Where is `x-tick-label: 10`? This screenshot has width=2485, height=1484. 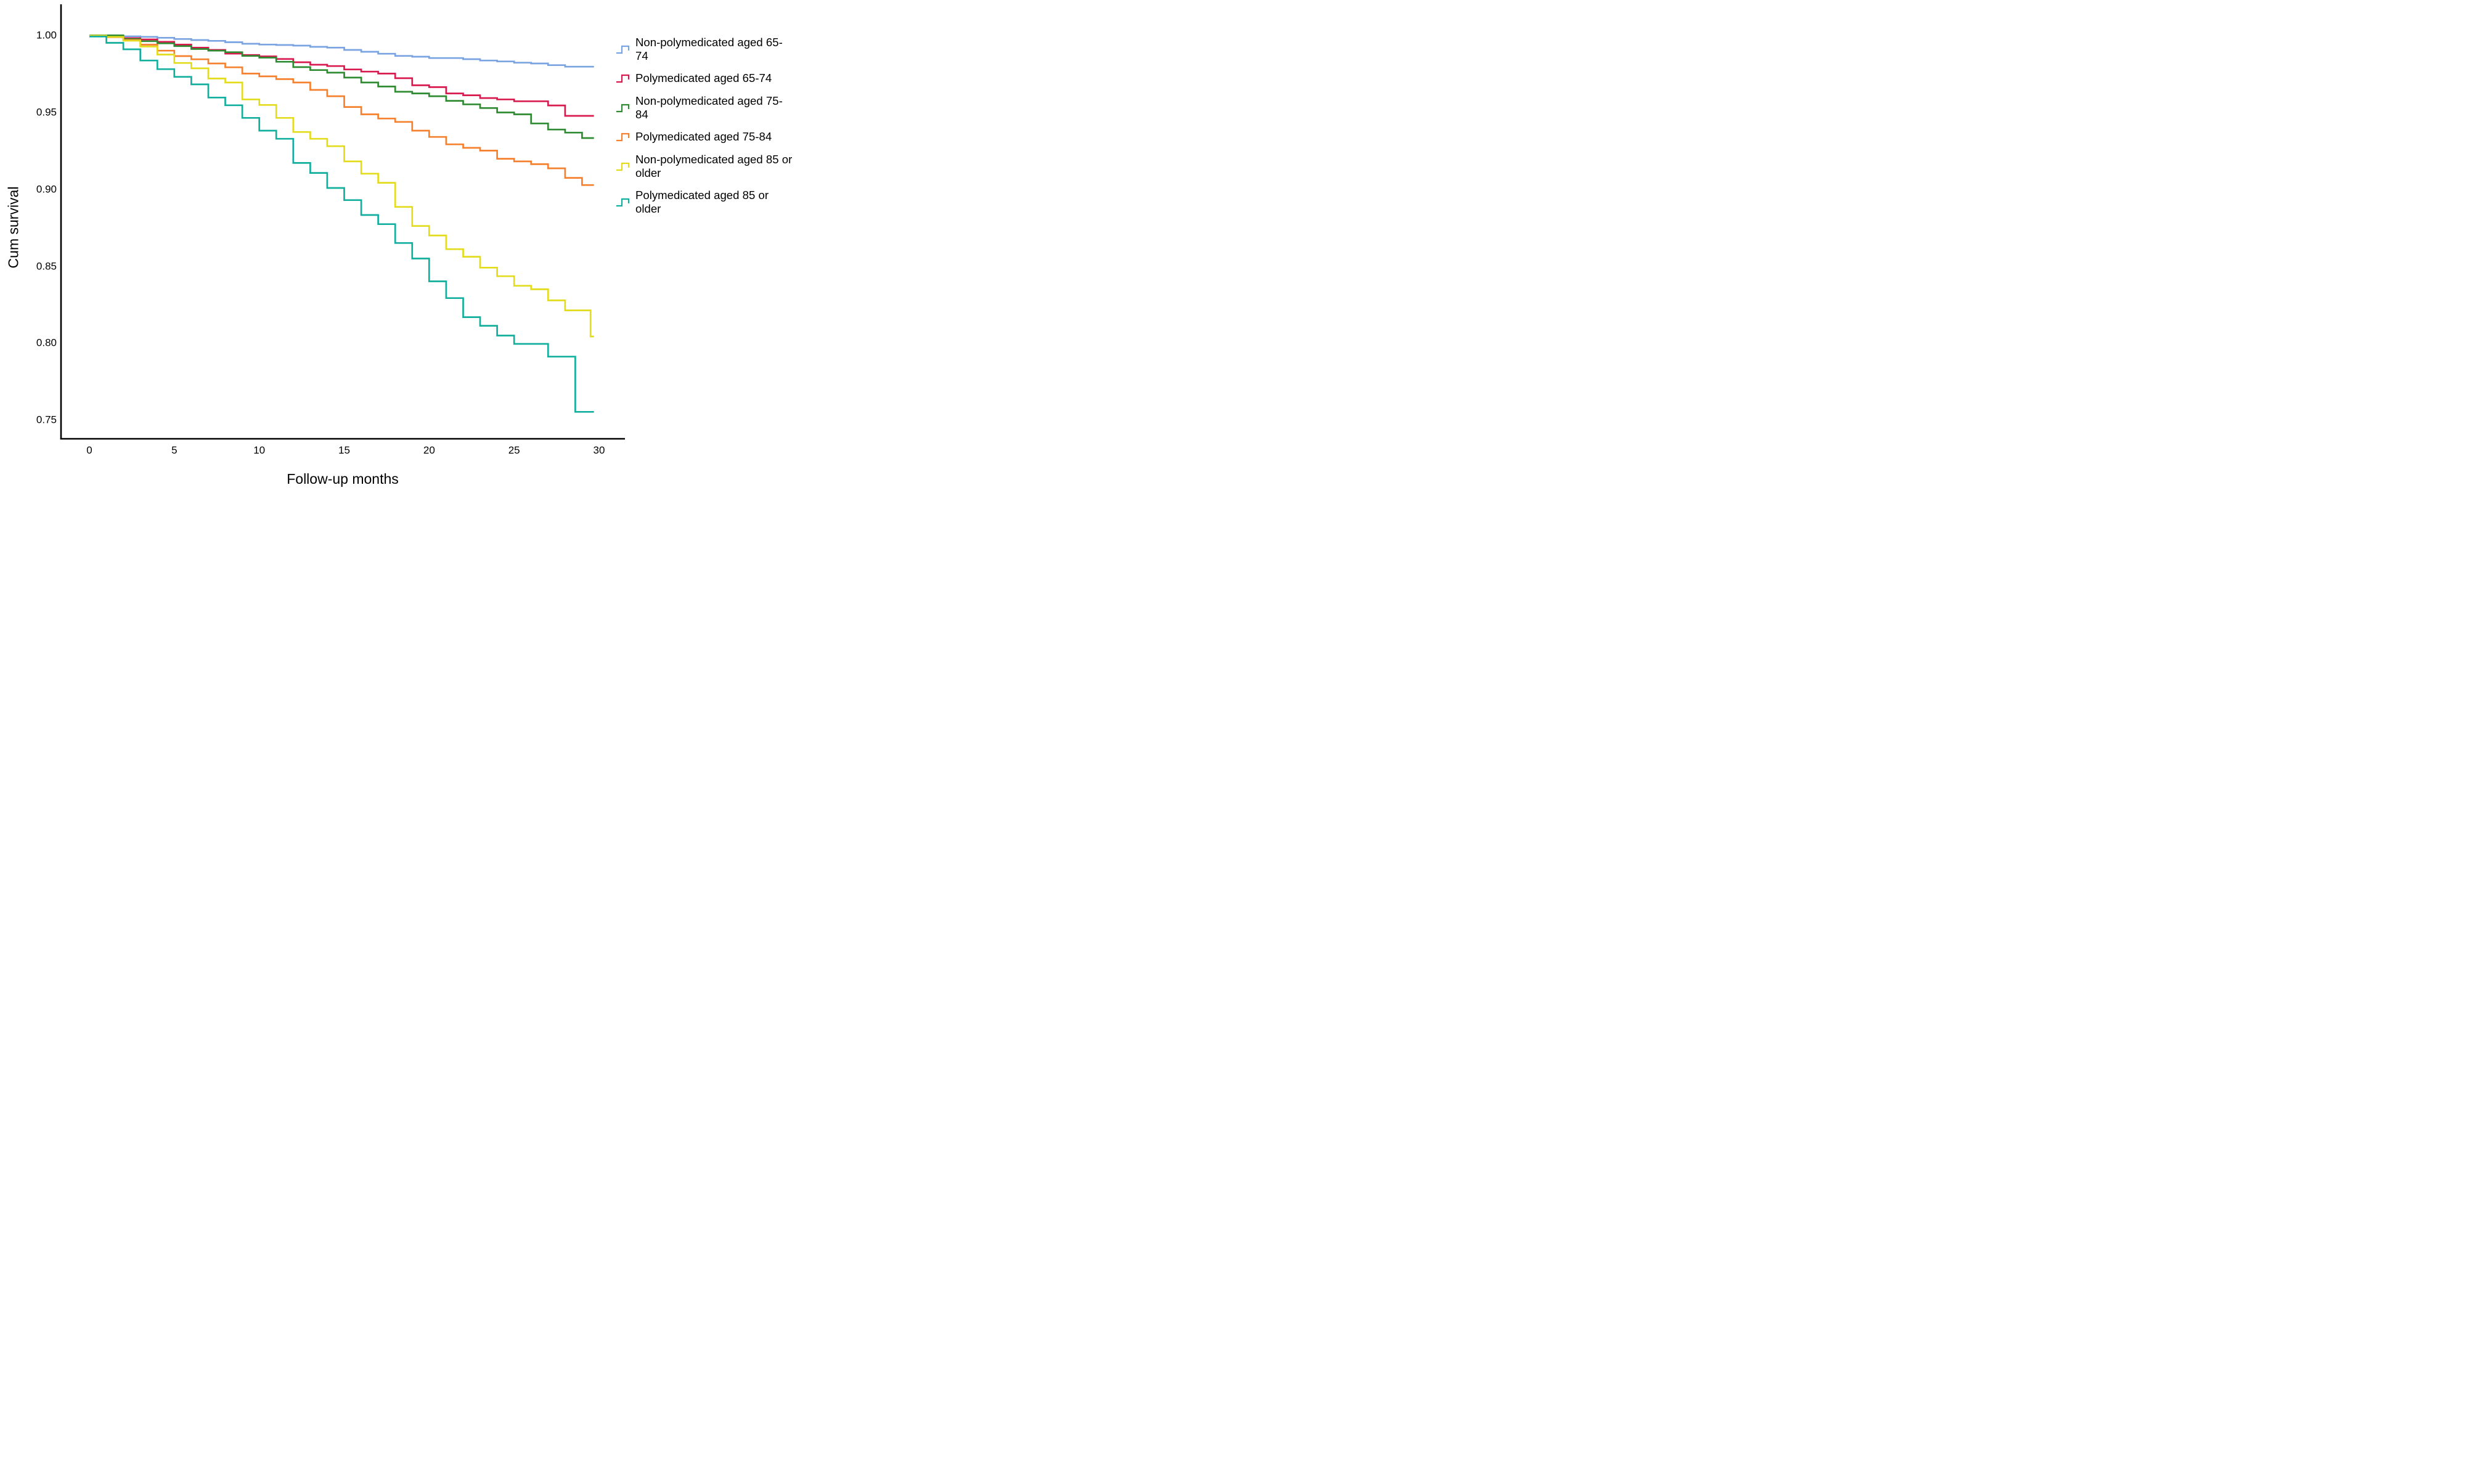
x-tick-label: 10 is located at coordinates (259, 450).